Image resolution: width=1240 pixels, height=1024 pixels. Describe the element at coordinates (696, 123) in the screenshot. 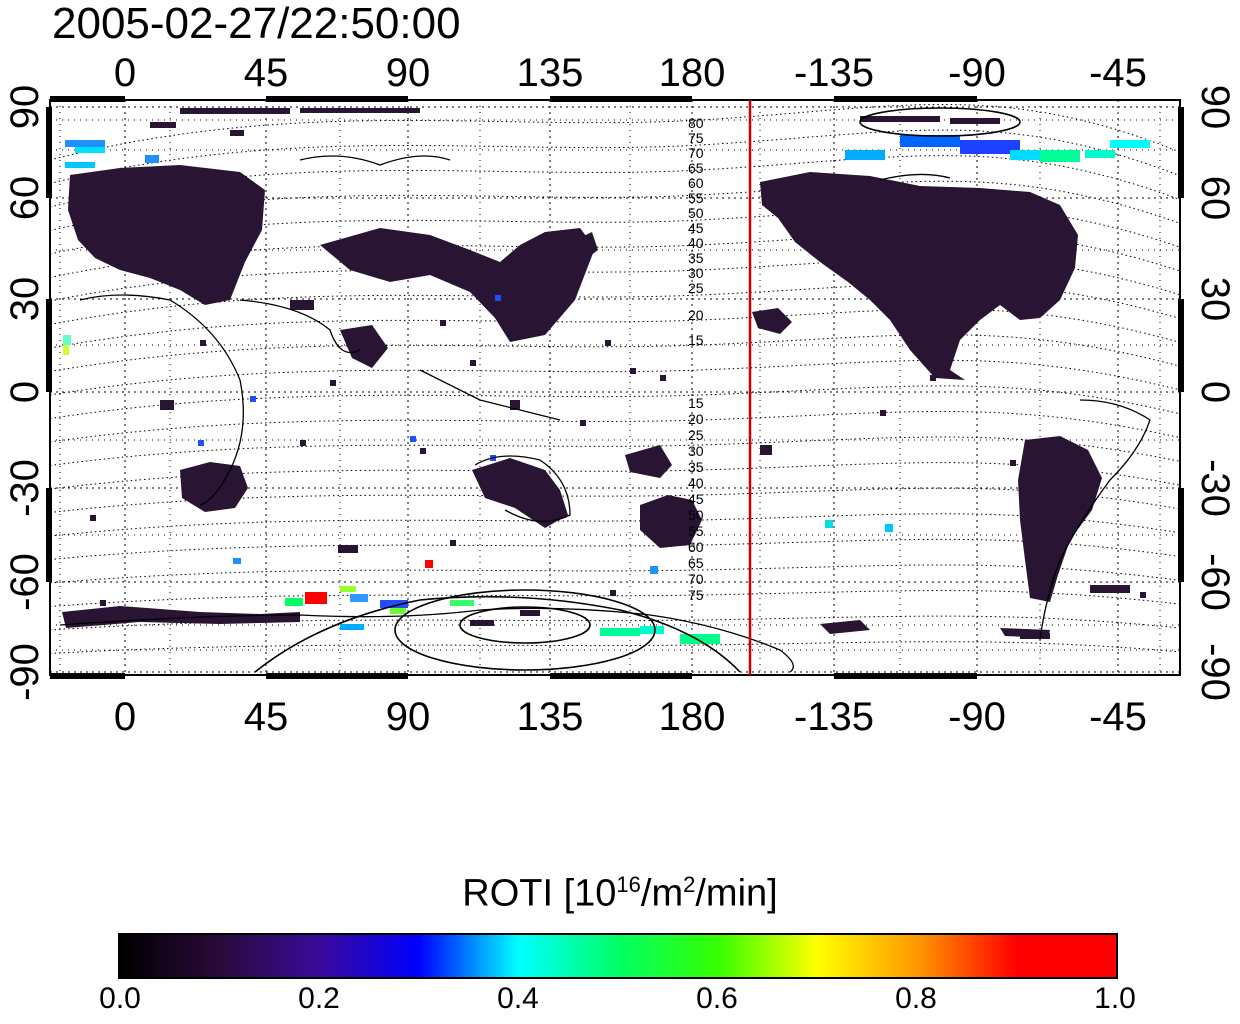

I see `contour-label: 80` at that location.